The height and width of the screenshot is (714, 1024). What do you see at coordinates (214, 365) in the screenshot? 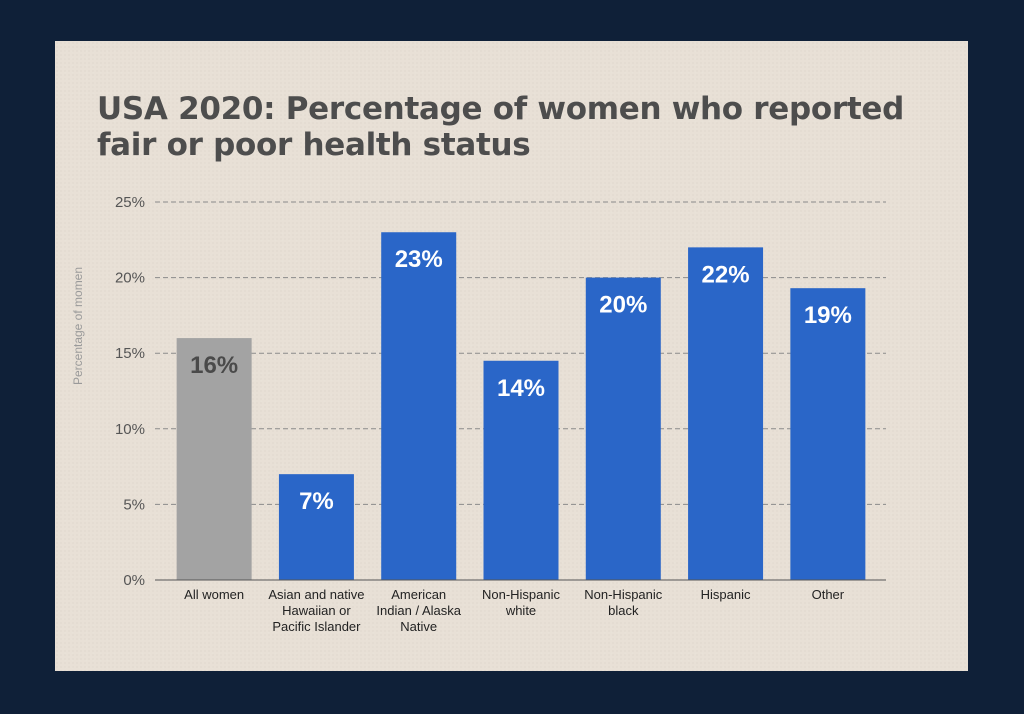
I see `data-label: 16%` at bounding box center [214, 365].